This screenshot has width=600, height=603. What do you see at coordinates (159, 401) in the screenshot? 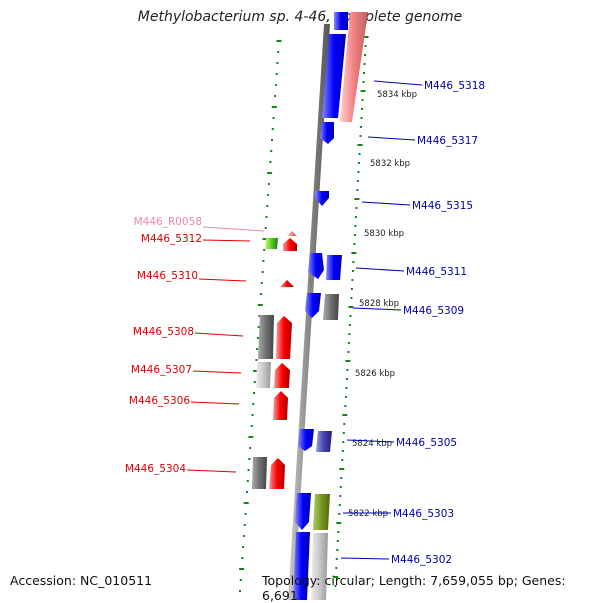
I see `gene-label-left: M446_5306` at bounding box center [159, 401].